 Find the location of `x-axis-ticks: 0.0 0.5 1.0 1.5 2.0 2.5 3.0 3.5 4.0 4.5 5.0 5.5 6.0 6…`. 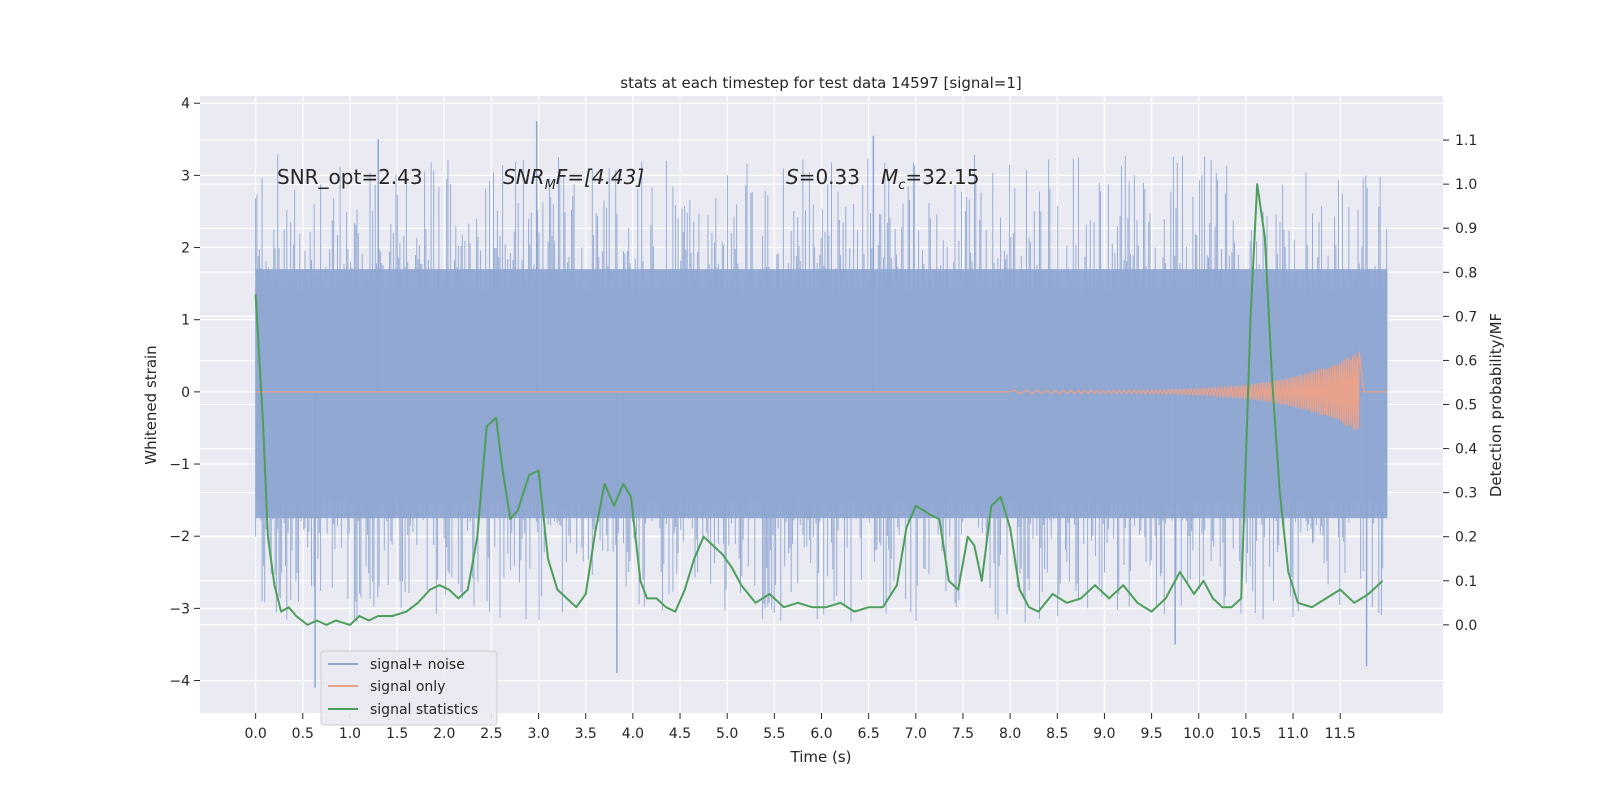

x-axis-ticks: 0.0 0.5 1.0 1.5 2.0 2.5 3.0 3.5 4.0 4.5 5.0 5.5 6.0 6… is located at coordinates (800, 727).